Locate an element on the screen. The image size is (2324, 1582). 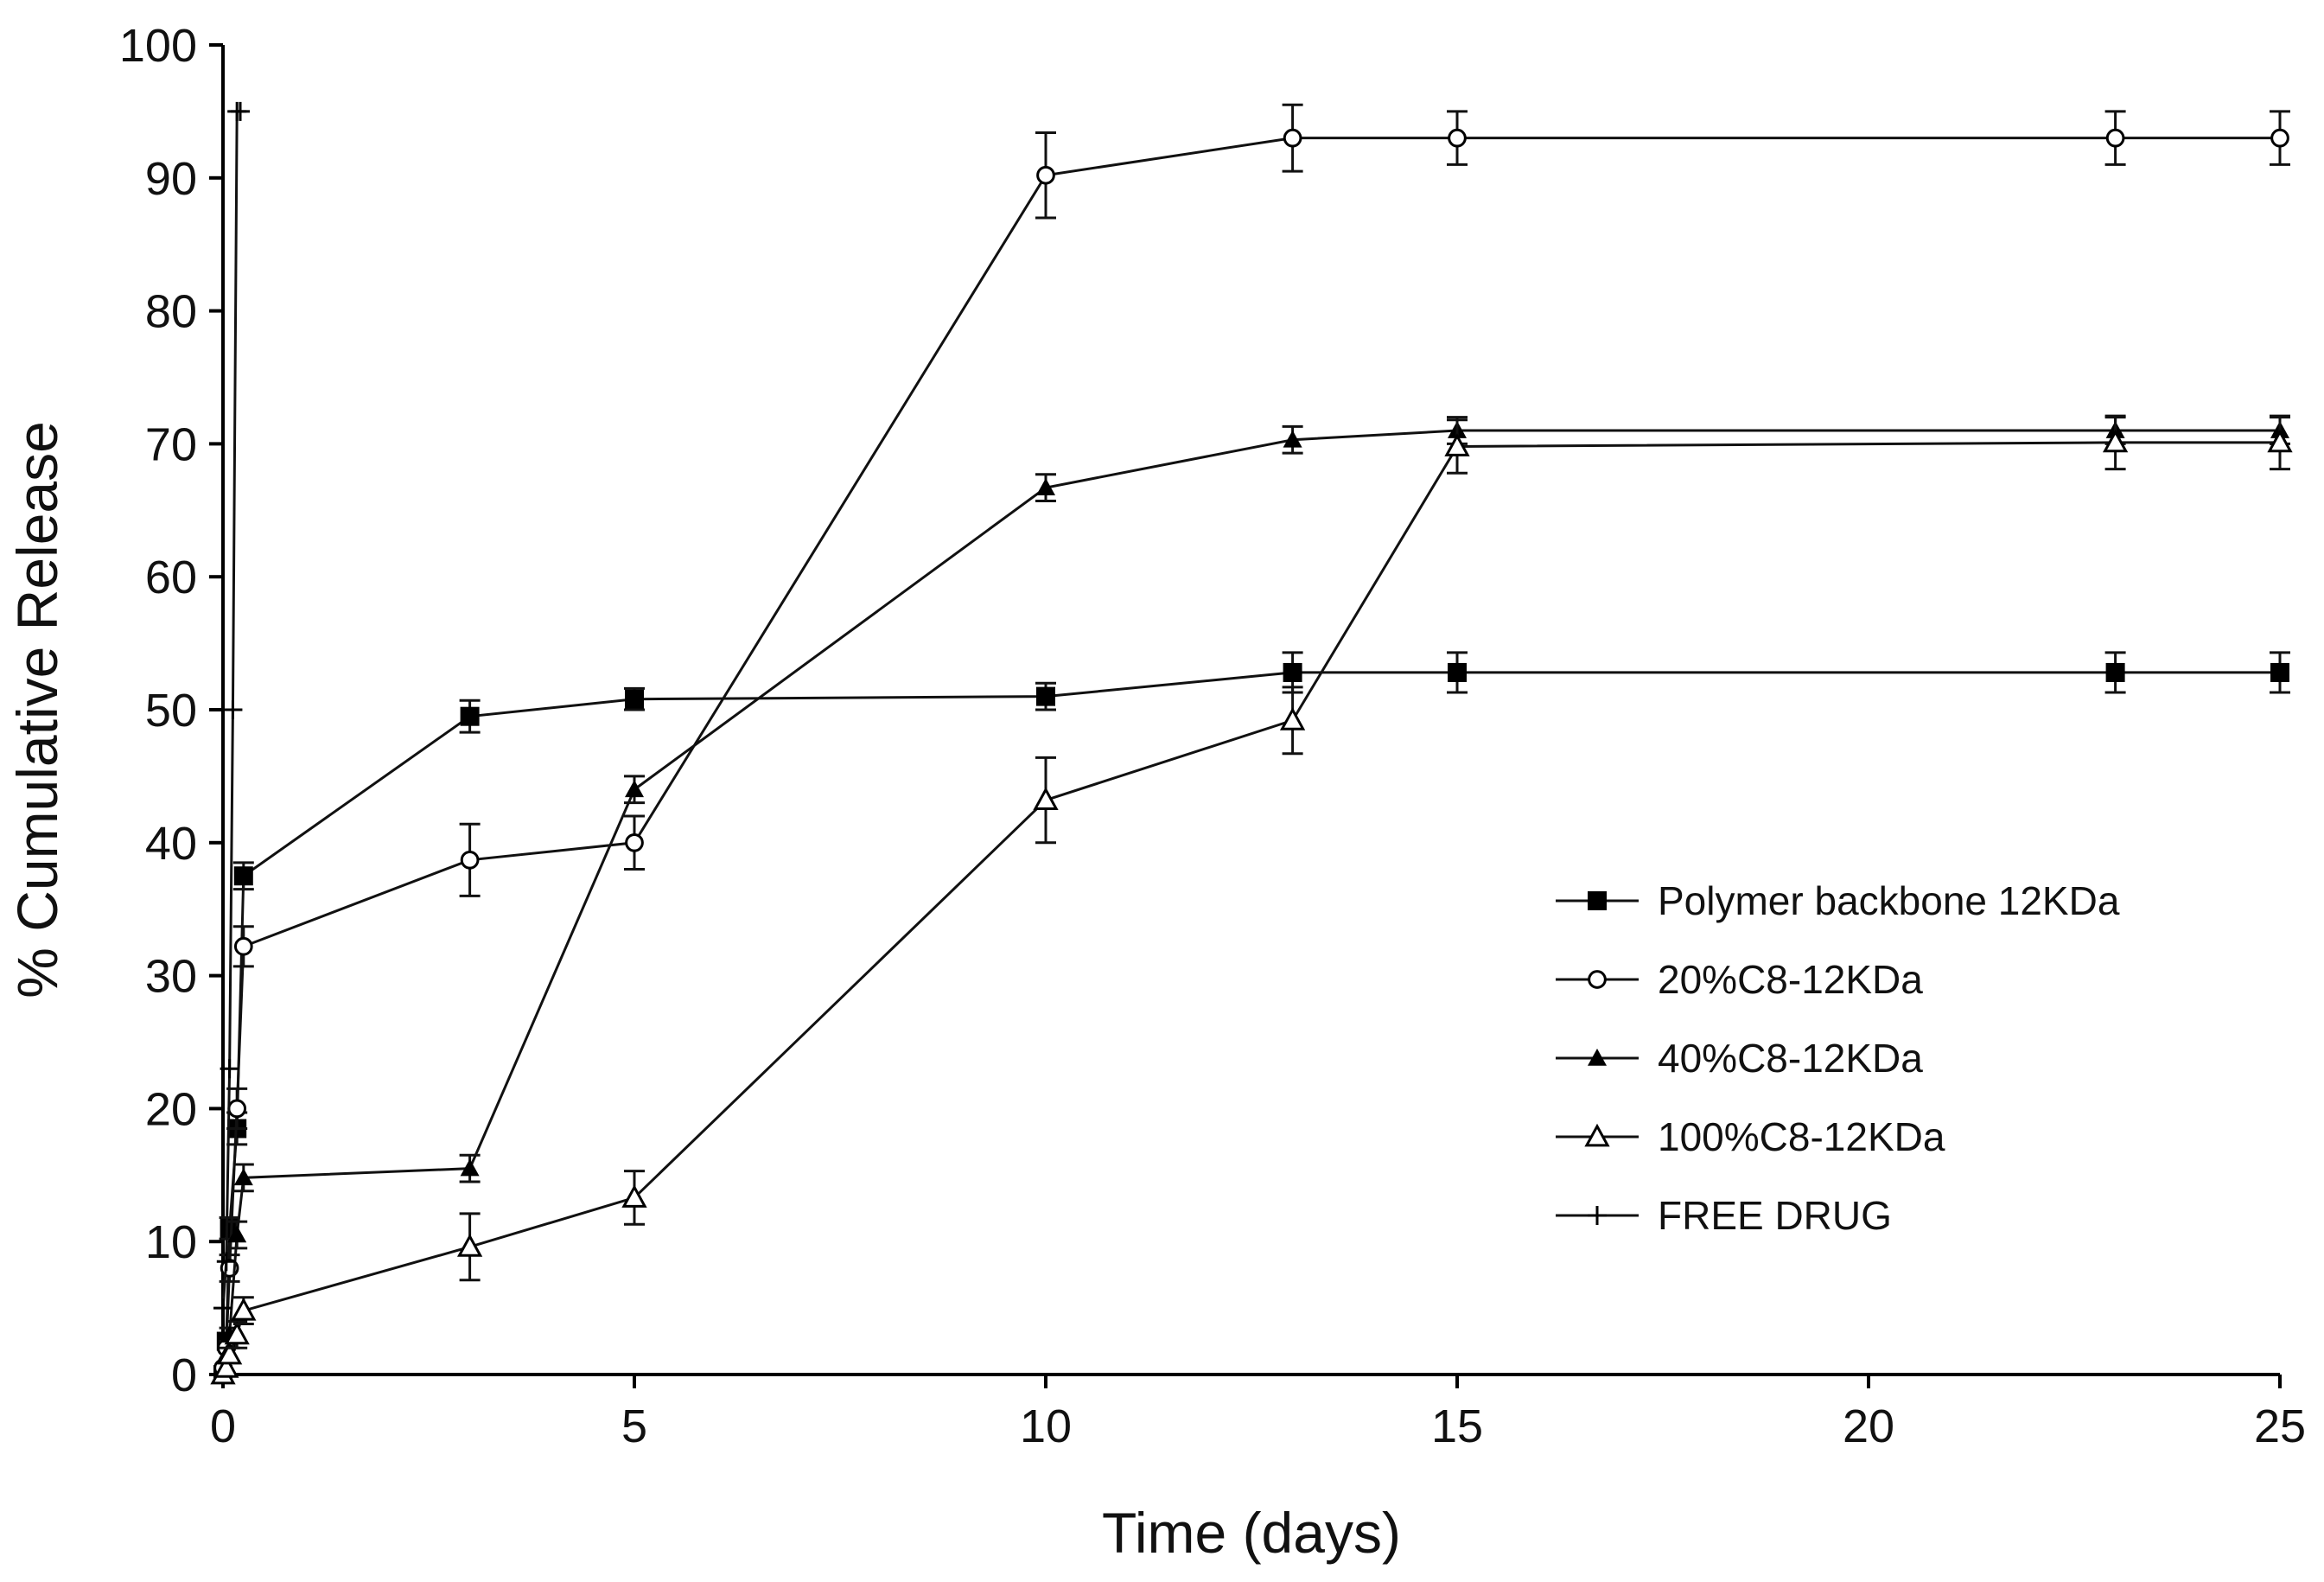
y-tick-label: 20 is located at coordinates (171, 1109).